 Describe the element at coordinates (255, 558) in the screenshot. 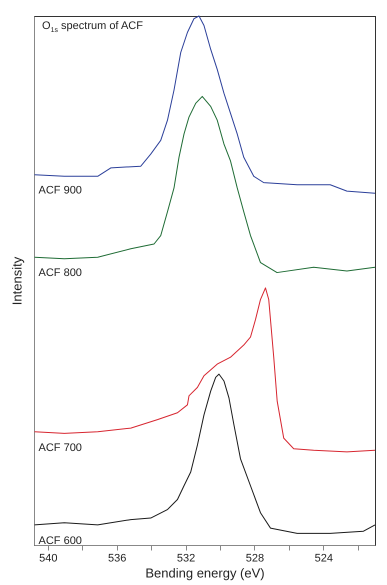

I see `x-tick-label: 528` at that location.